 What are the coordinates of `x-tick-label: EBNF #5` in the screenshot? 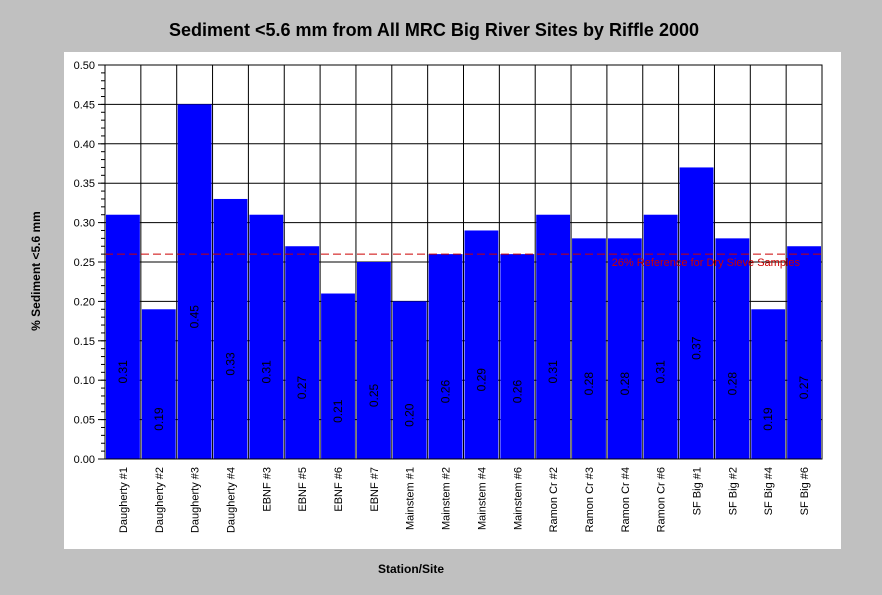 It's located at (303, 489).